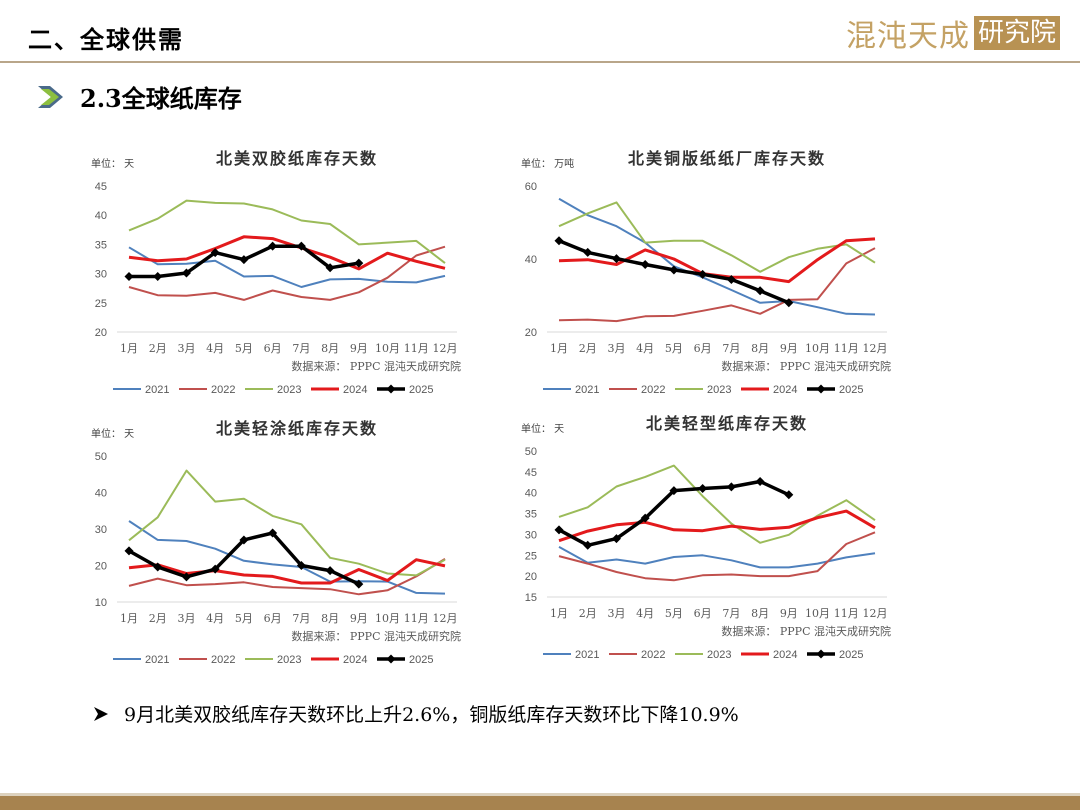  What do you see at coordinates (908, 36) in the screenshot?
I see `logo-text: 混沌天成` at bounding box center [908, 36].